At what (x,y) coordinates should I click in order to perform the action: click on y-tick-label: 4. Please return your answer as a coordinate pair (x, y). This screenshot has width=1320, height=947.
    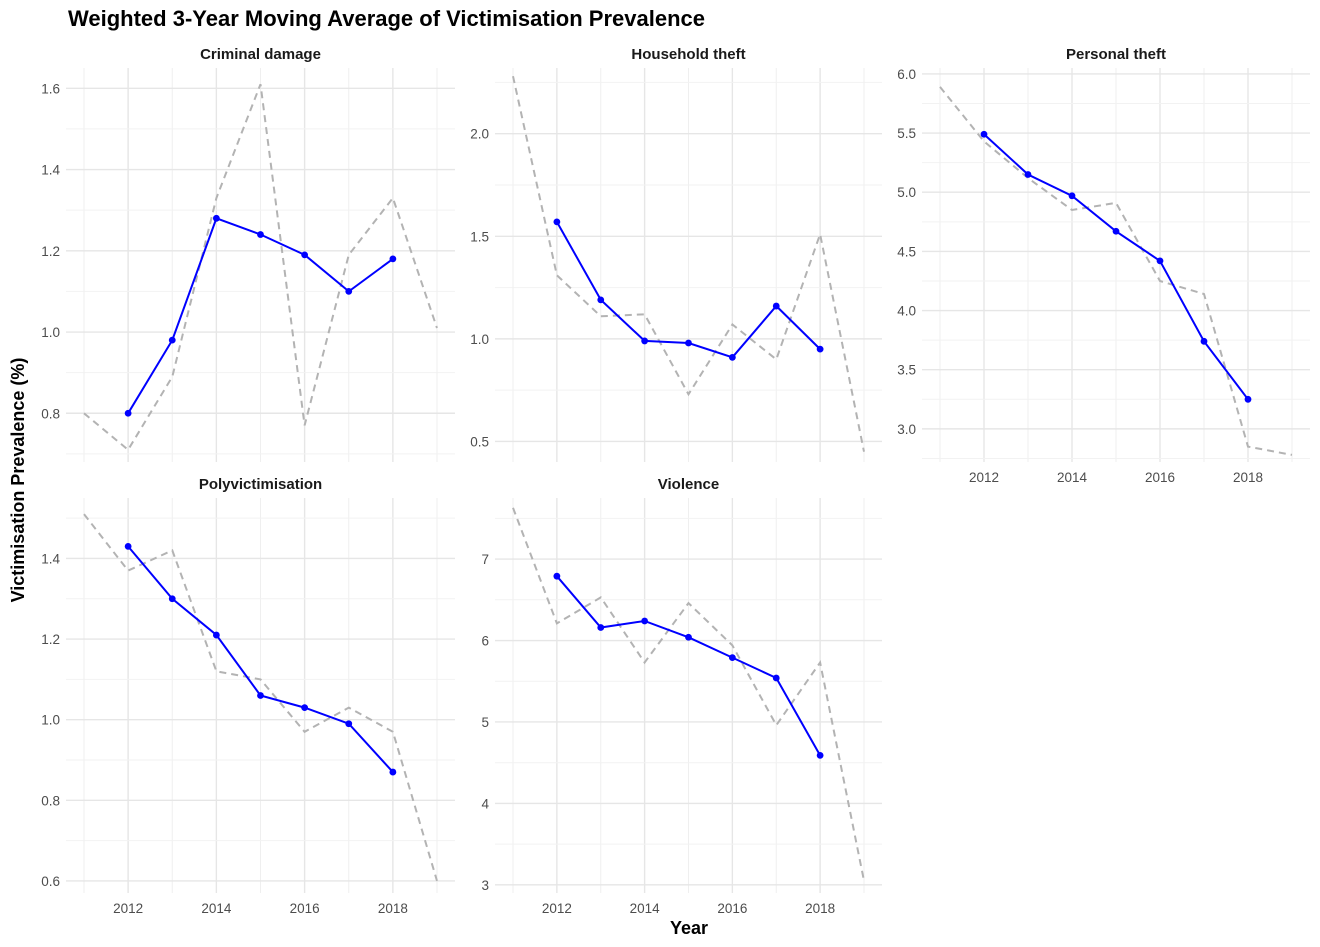
    Looking at the image, I should click on (485, 803).